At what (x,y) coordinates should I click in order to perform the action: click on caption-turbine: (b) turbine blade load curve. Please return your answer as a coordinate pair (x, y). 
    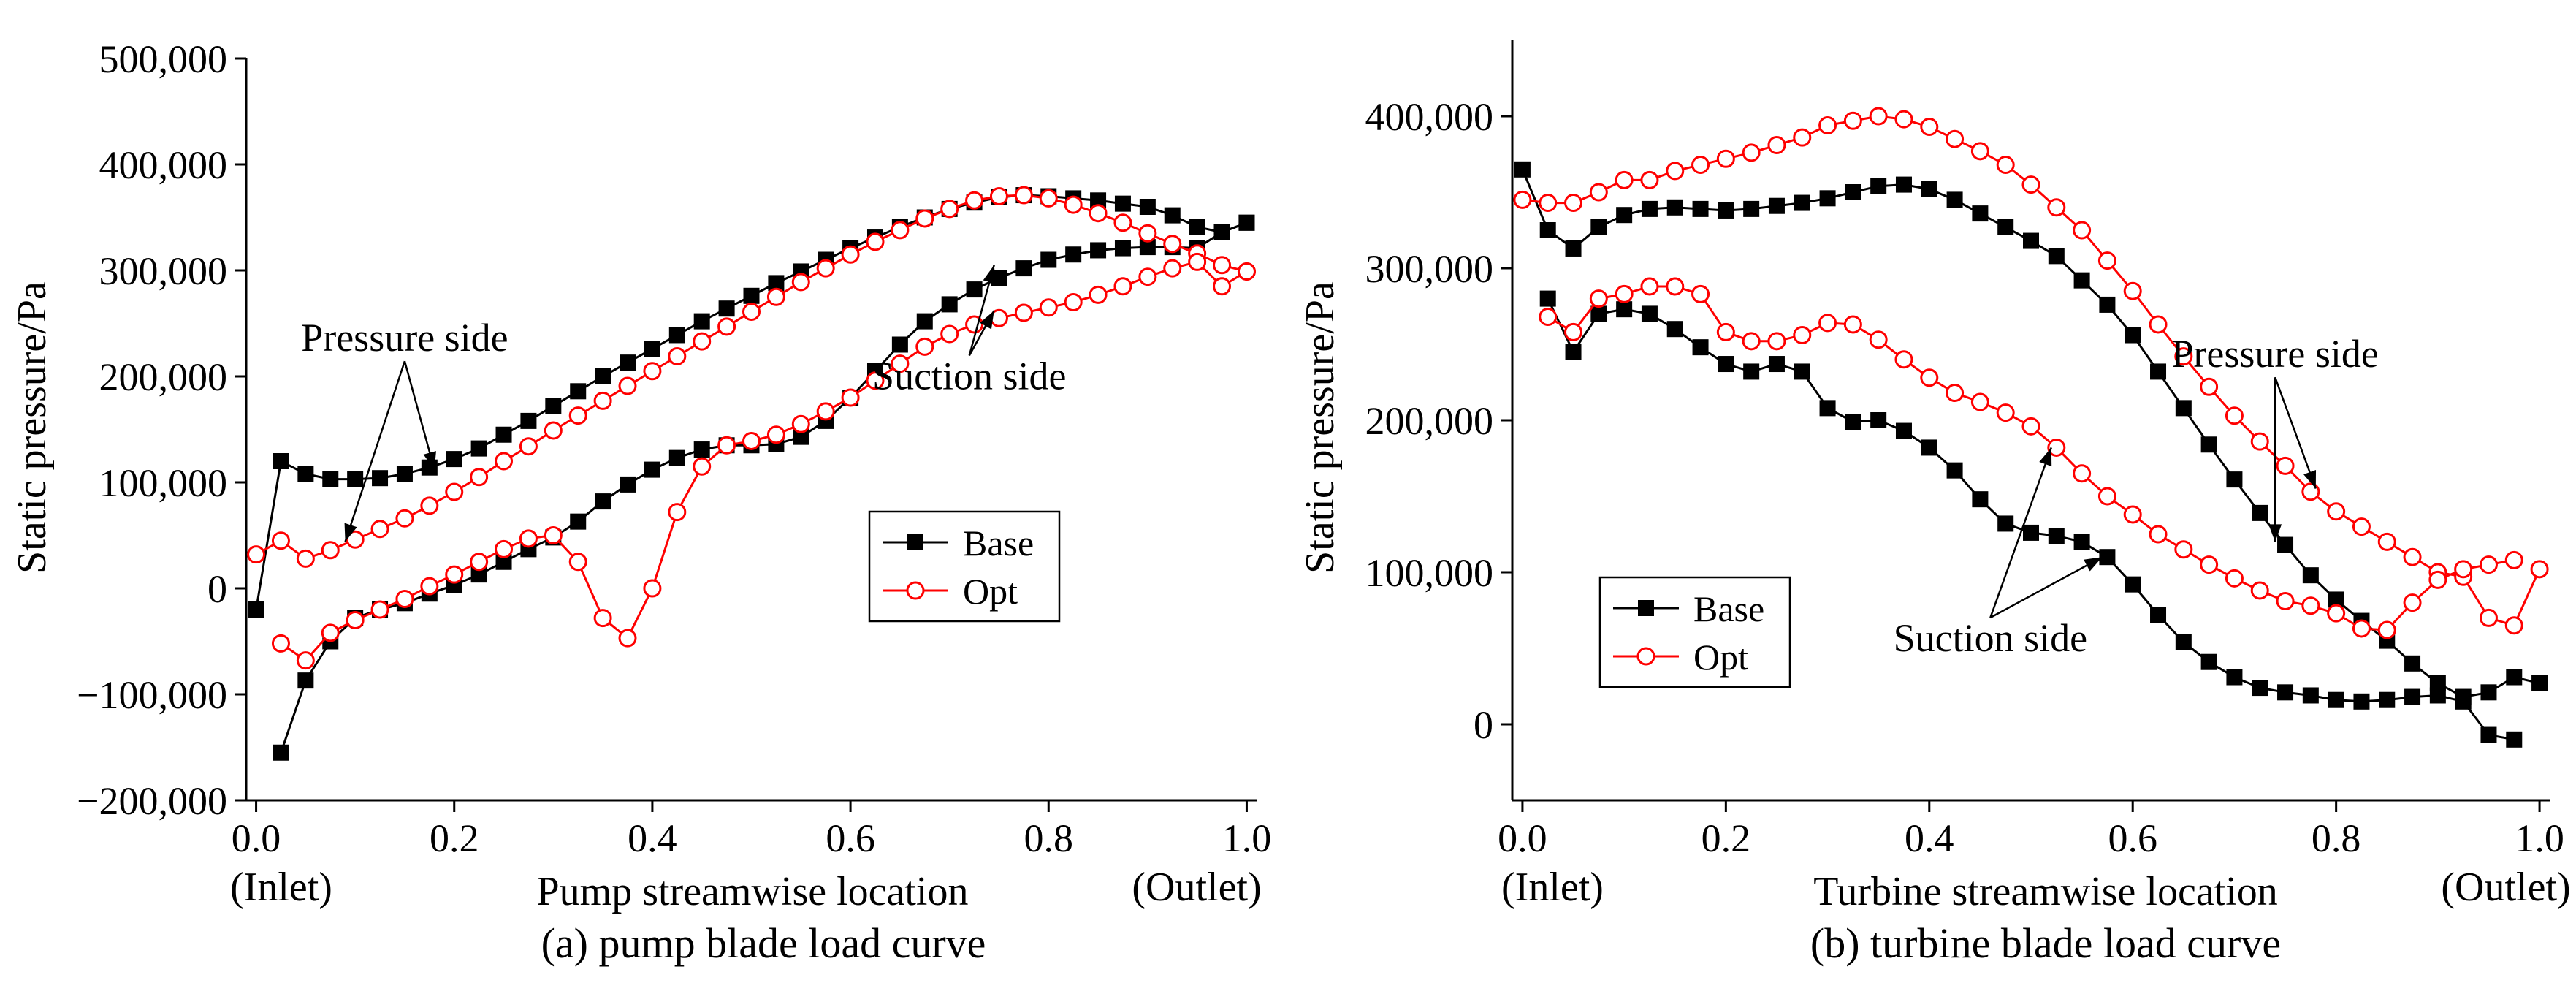
    Looking at the image, I should click on (2046, 943).